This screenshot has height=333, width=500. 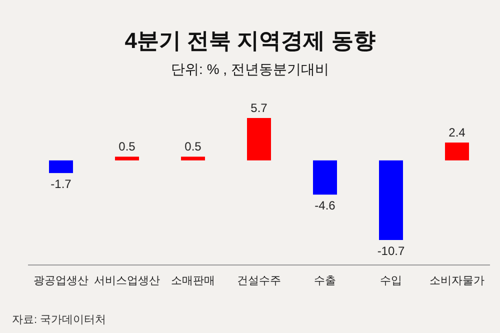 What do you see at coordinates (457, 133) in the screenshot?
I see `data-label: 2.4` at bounding box center [457, 133].